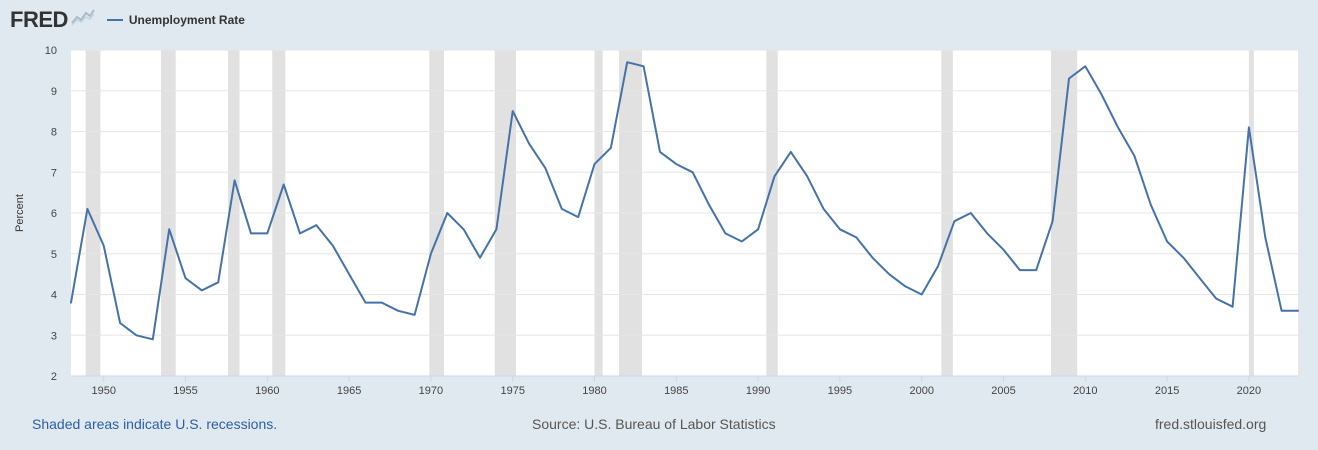  What do you see at coordinates (758, 391) in the screenshot?
I see `x-tick-label: 1990` at bounding box center [758, 391].